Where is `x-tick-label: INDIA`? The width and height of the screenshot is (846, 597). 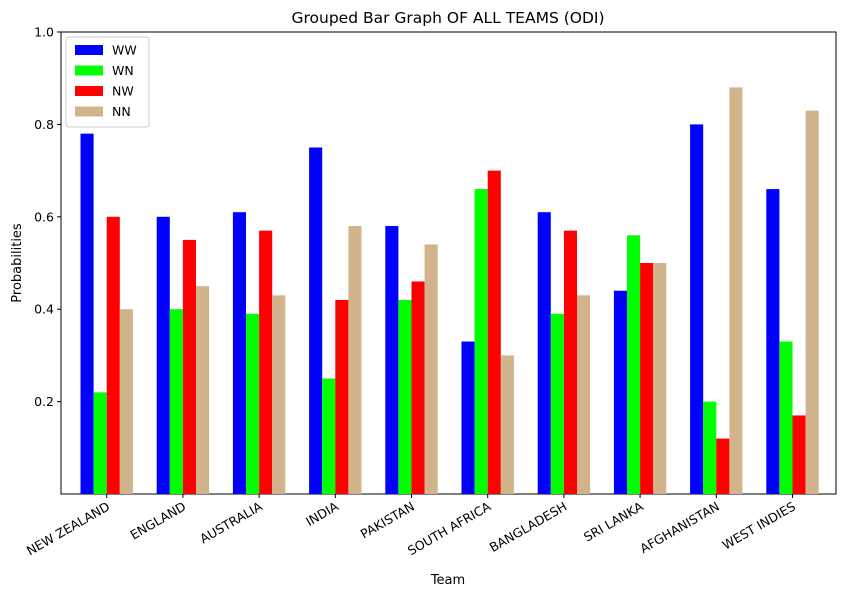
x-tick-label: INDIA is located at coordinates (322, 513).